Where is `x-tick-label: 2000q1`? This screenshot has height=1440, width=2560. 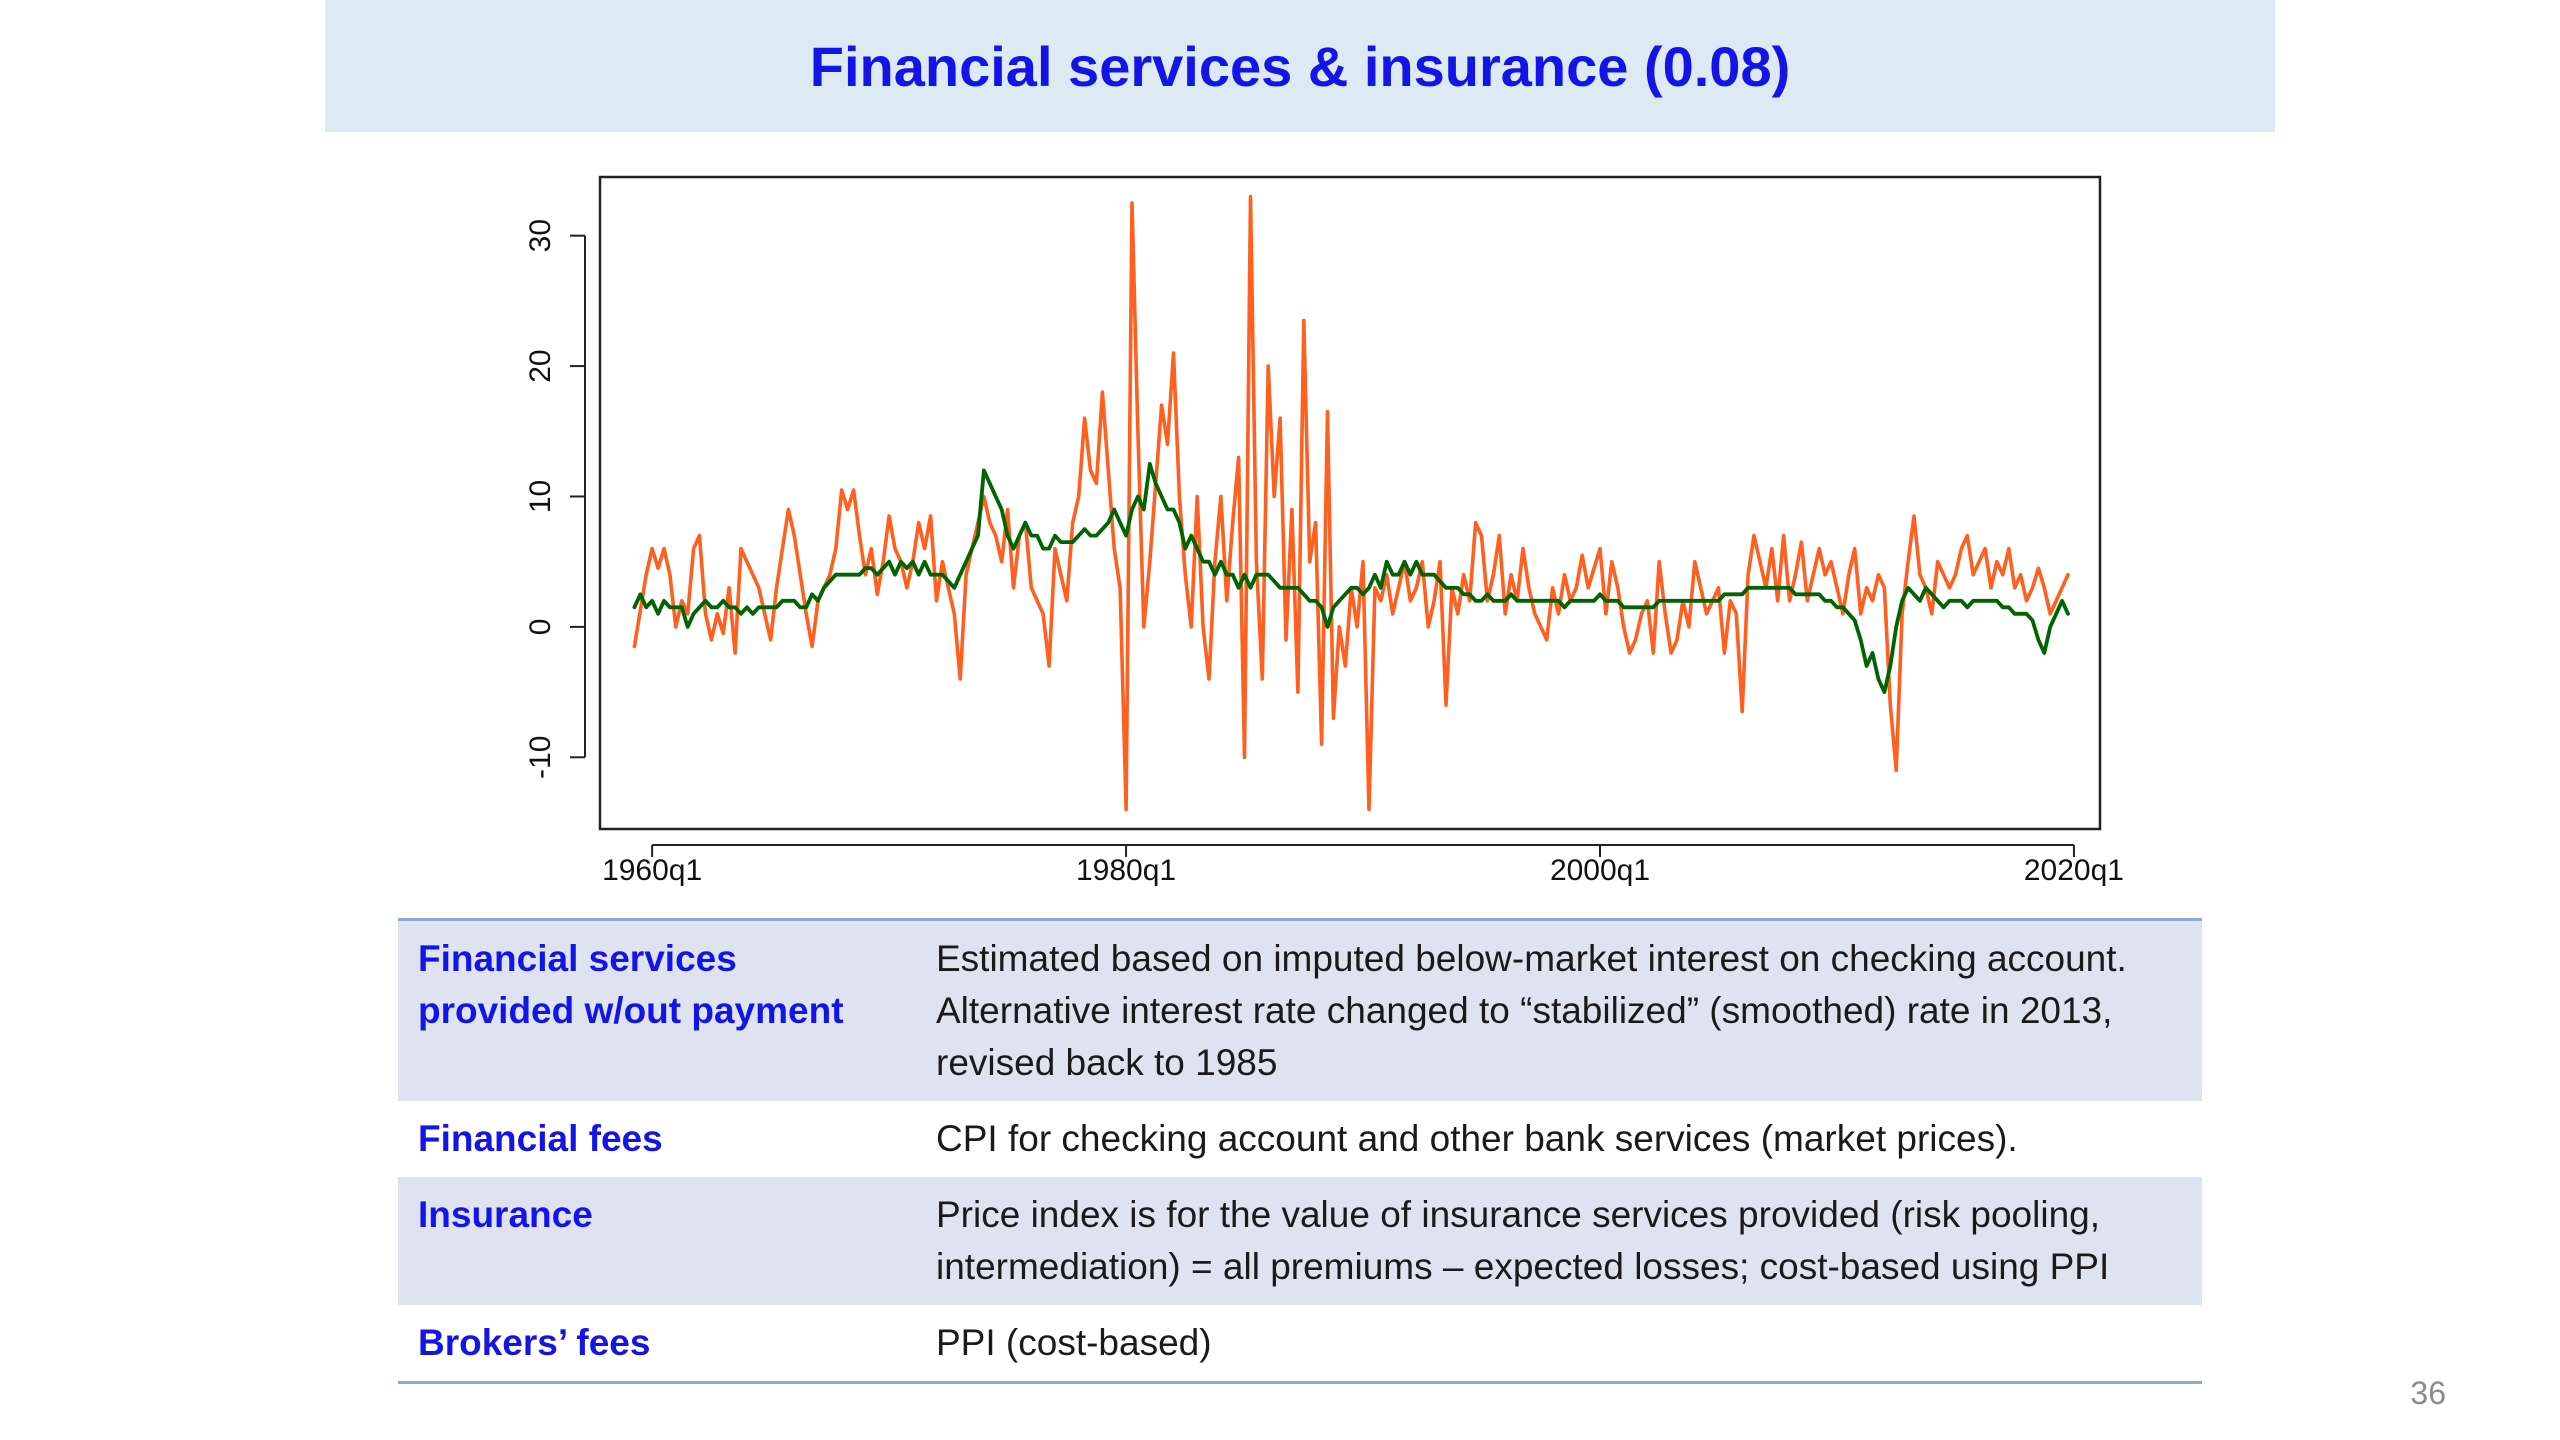
x-tick-label: 2000q1 is located at coordinates (1600, 870).